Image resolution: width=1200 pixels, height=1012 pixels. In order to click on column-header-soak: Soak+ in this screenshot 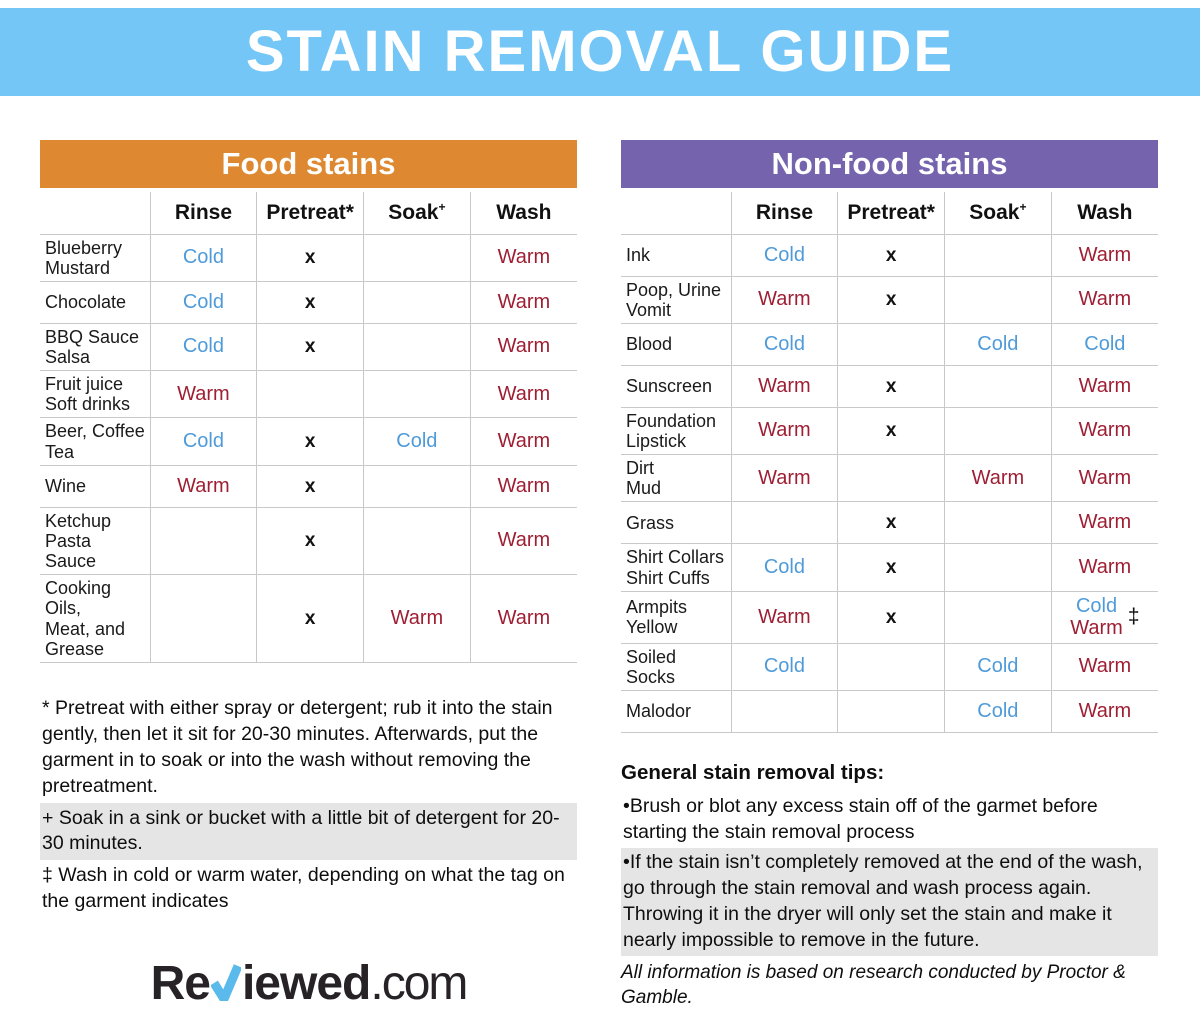, I will do `click(998, 213)`.